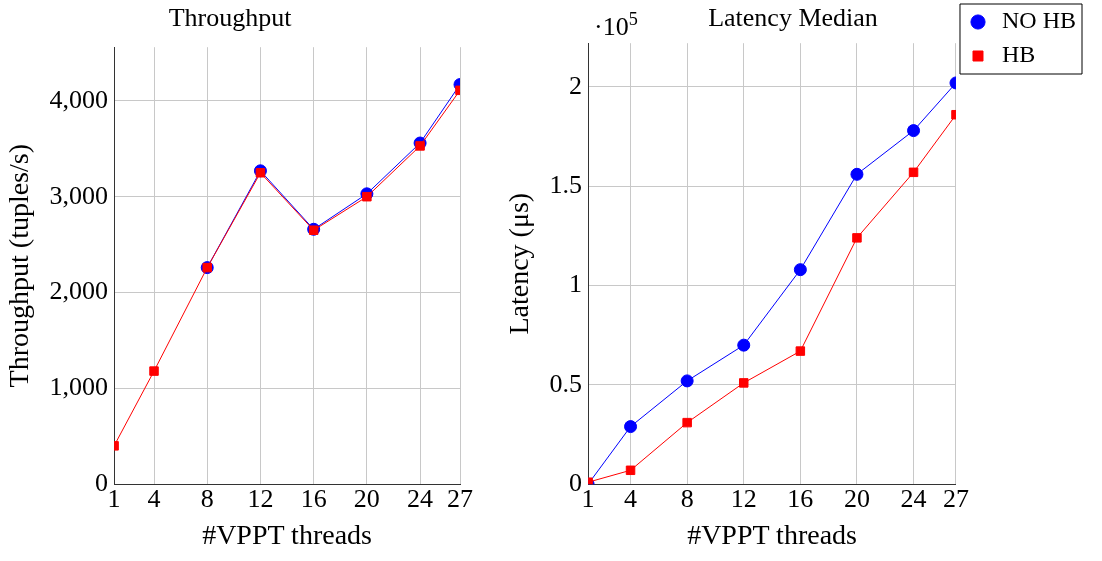  What do you see at coordinates (79, 195) in the screenshot?
I see `y-tick-label: 3,000` at bounding box center [79, 195].